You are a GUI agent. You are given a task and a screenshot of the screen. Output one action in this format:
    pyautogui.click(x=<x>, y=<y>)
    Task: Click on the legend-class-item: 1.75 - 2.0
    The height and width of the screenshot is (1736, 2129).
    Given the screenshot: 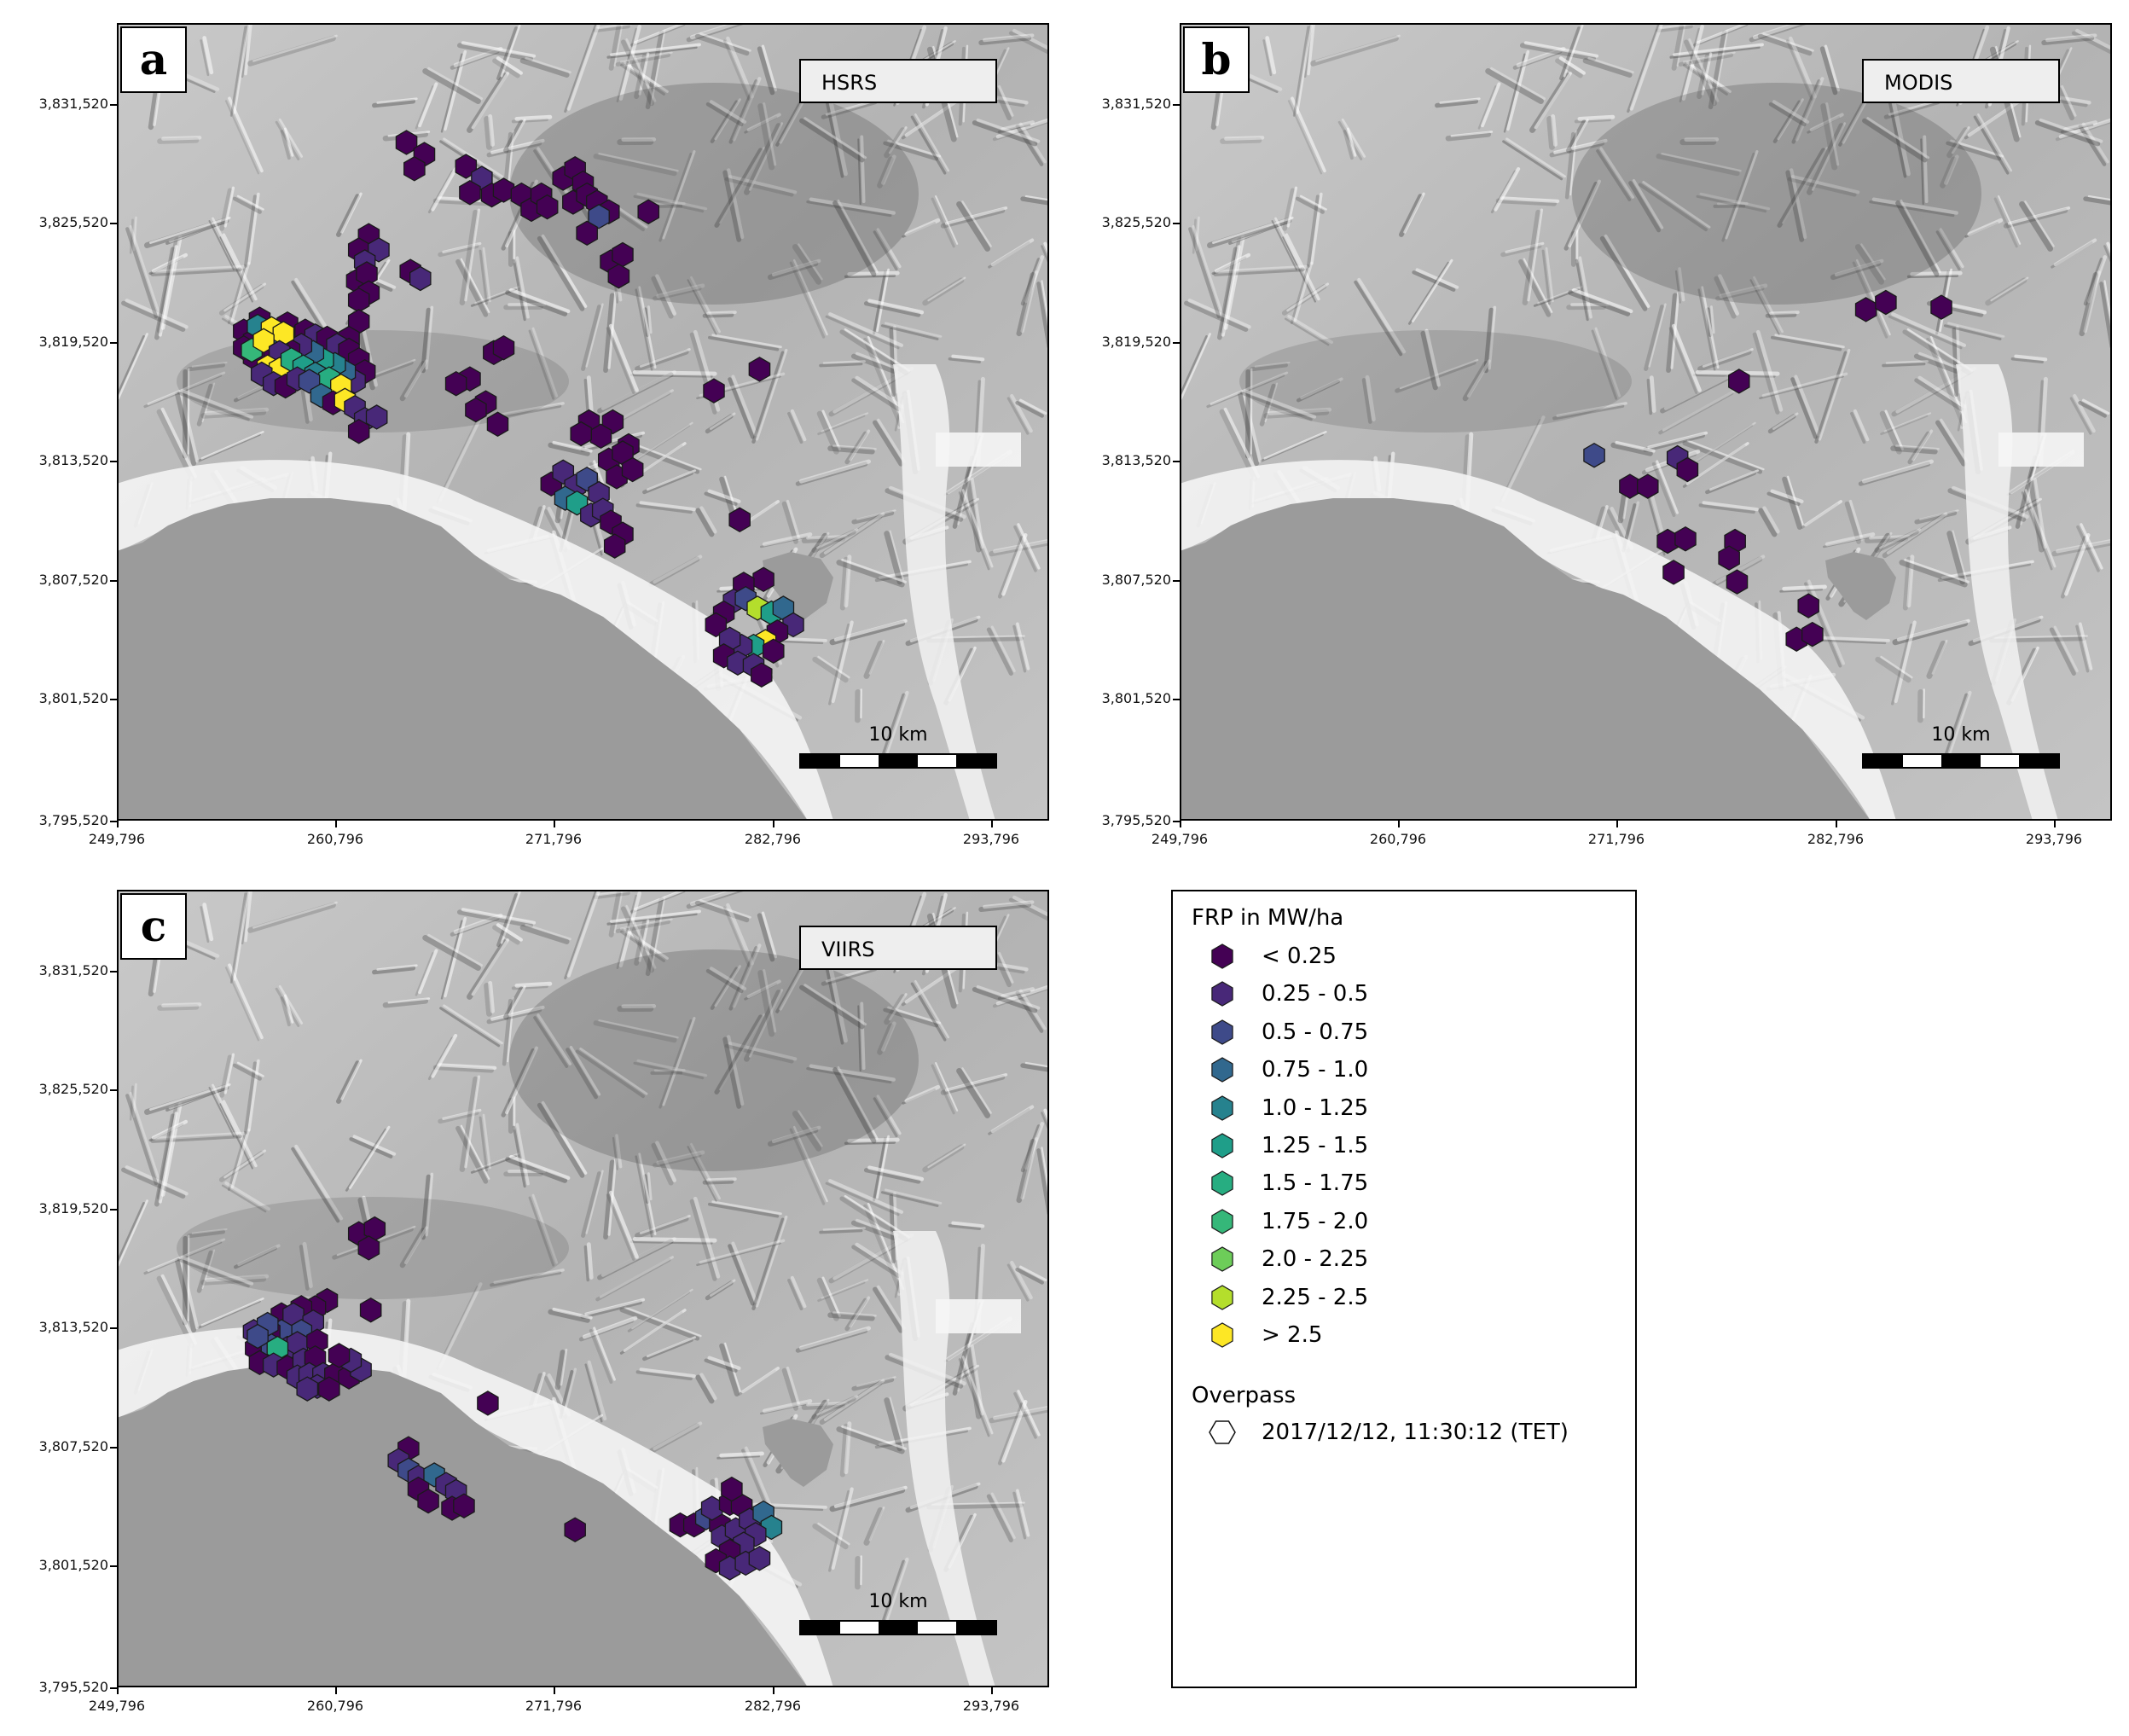 What is the action you would take?
    pyautogui.click(x=1288, y=1222)
    